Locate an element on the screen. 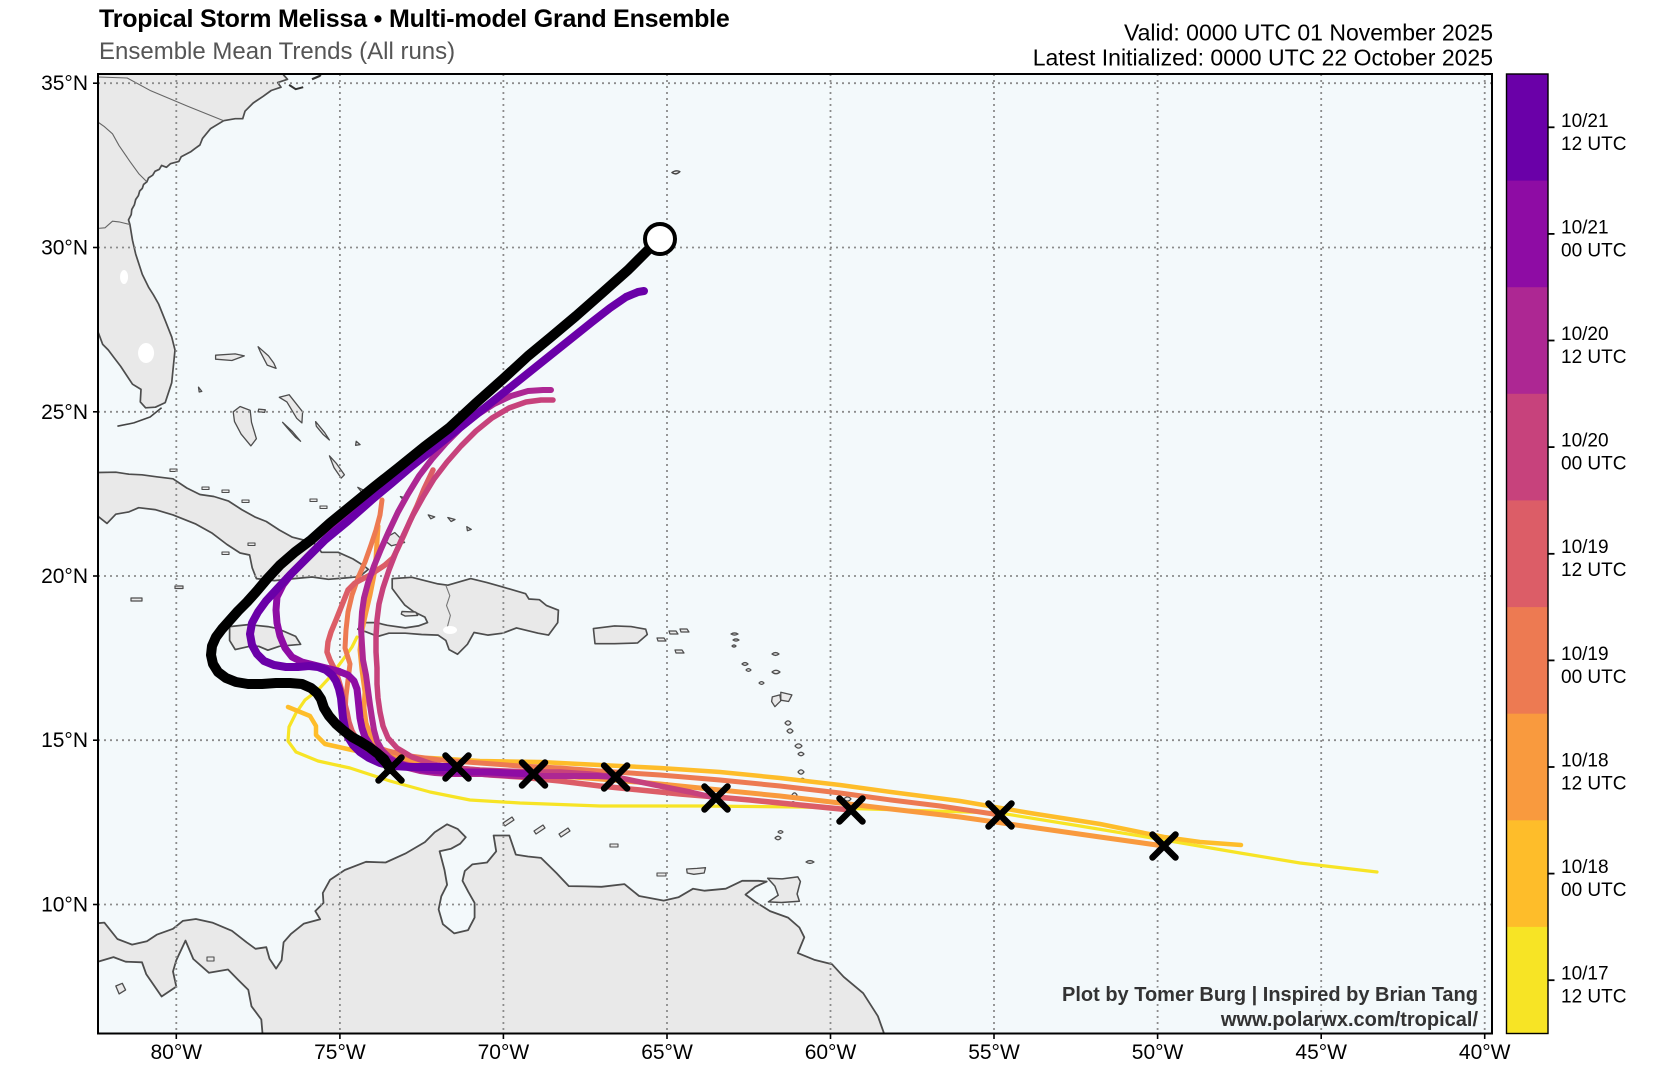 This screenshot has height=1068, width=1662. svg-text:Valid: 0000 UTC 01 November 20: Valid: 0000 UTC 01 November 2025 is located at coordinates (1308, 33).